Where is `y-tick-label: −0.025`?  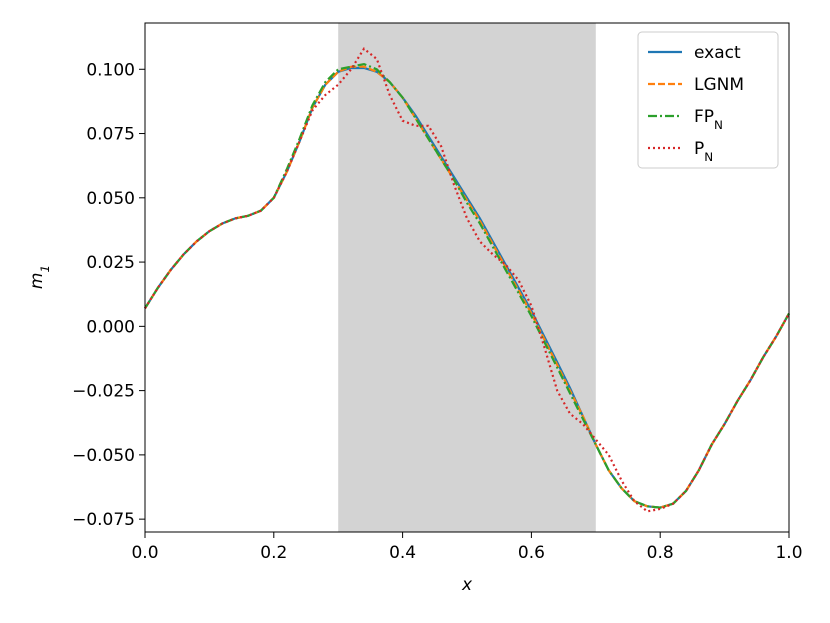
y-tick-label: −0.025 is located at coordinates (103, 392).